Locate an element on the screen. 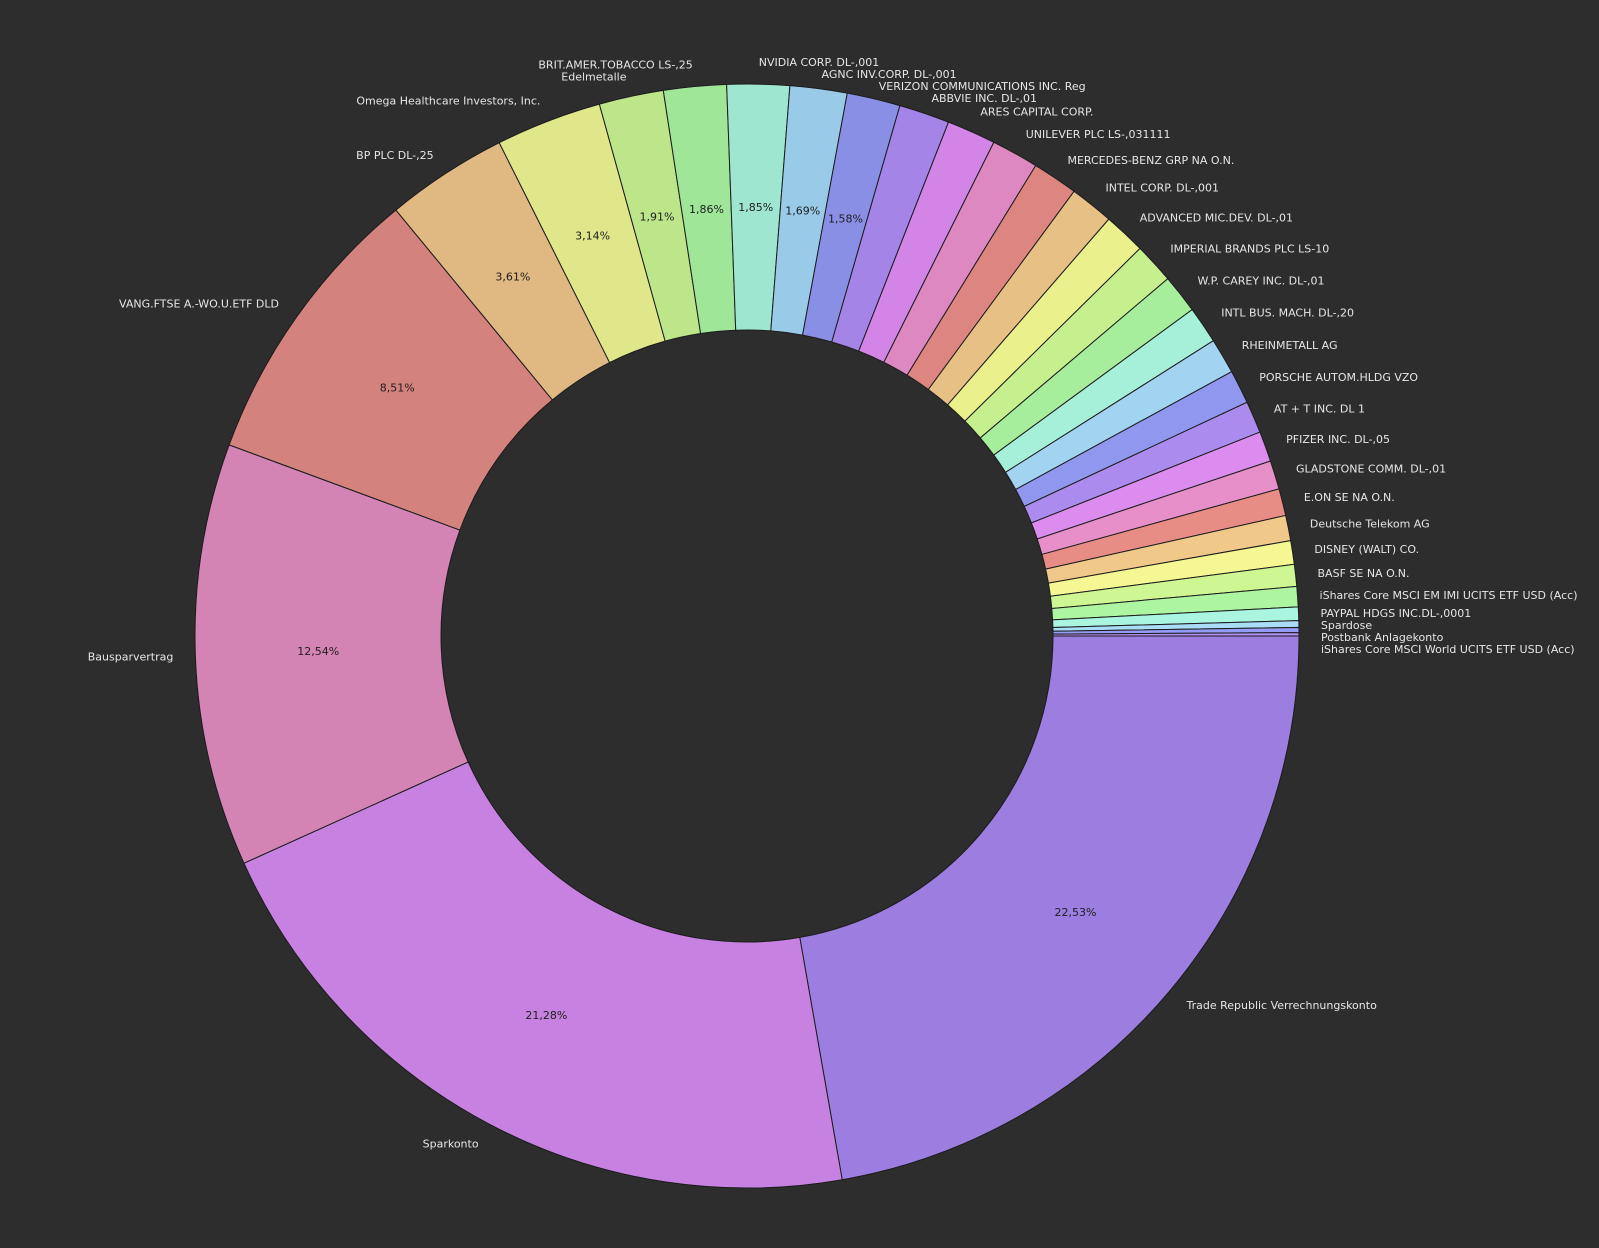 The image size is (1599, 1248). percent-label: 1,86% is located at coordinates (706, 209).